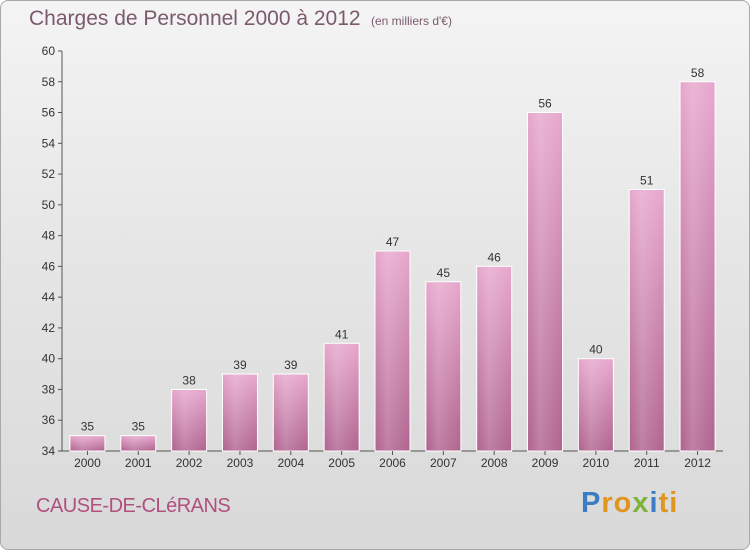 The width and height of the screenshot is (750, 550). I want to click on y-tick-label: 46, so click(49, 266).